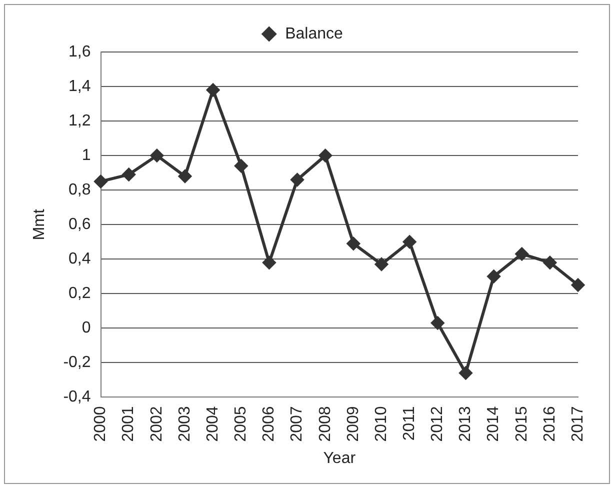 Image resolution: width=616 pixels, height=490 pixels. What do you see at coordinates (101, 424) in the screenshot?
I see `x-tick-label: 2000` at bounding box center [101, 424].